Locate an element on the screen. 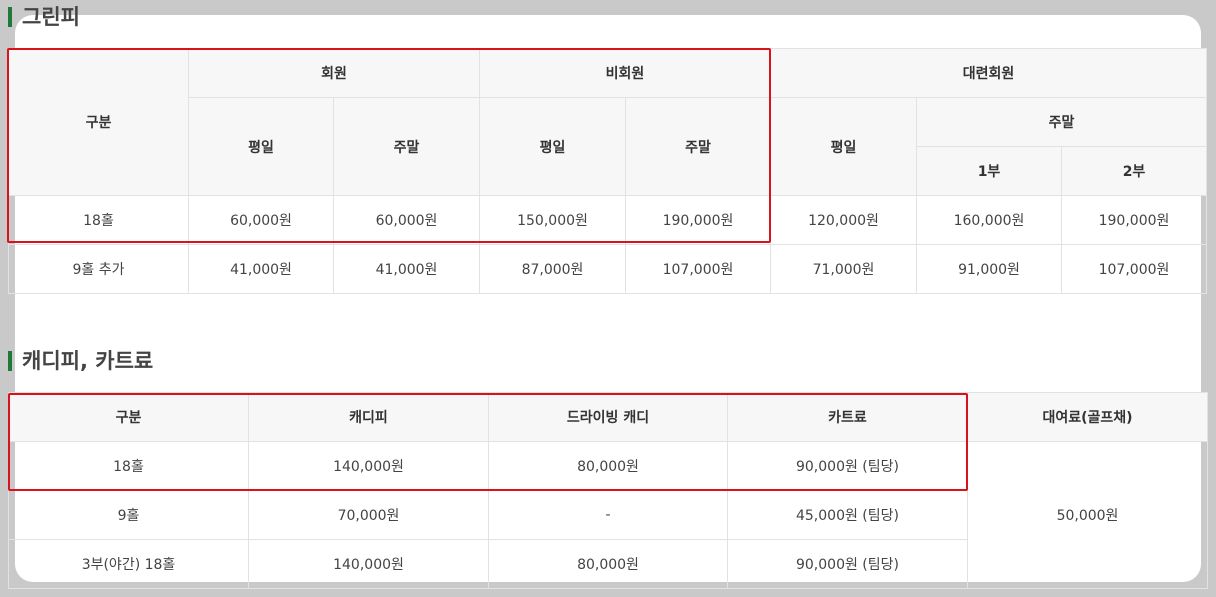  header-non-member-weekend: 주말 is located at coordinates (698, 146).